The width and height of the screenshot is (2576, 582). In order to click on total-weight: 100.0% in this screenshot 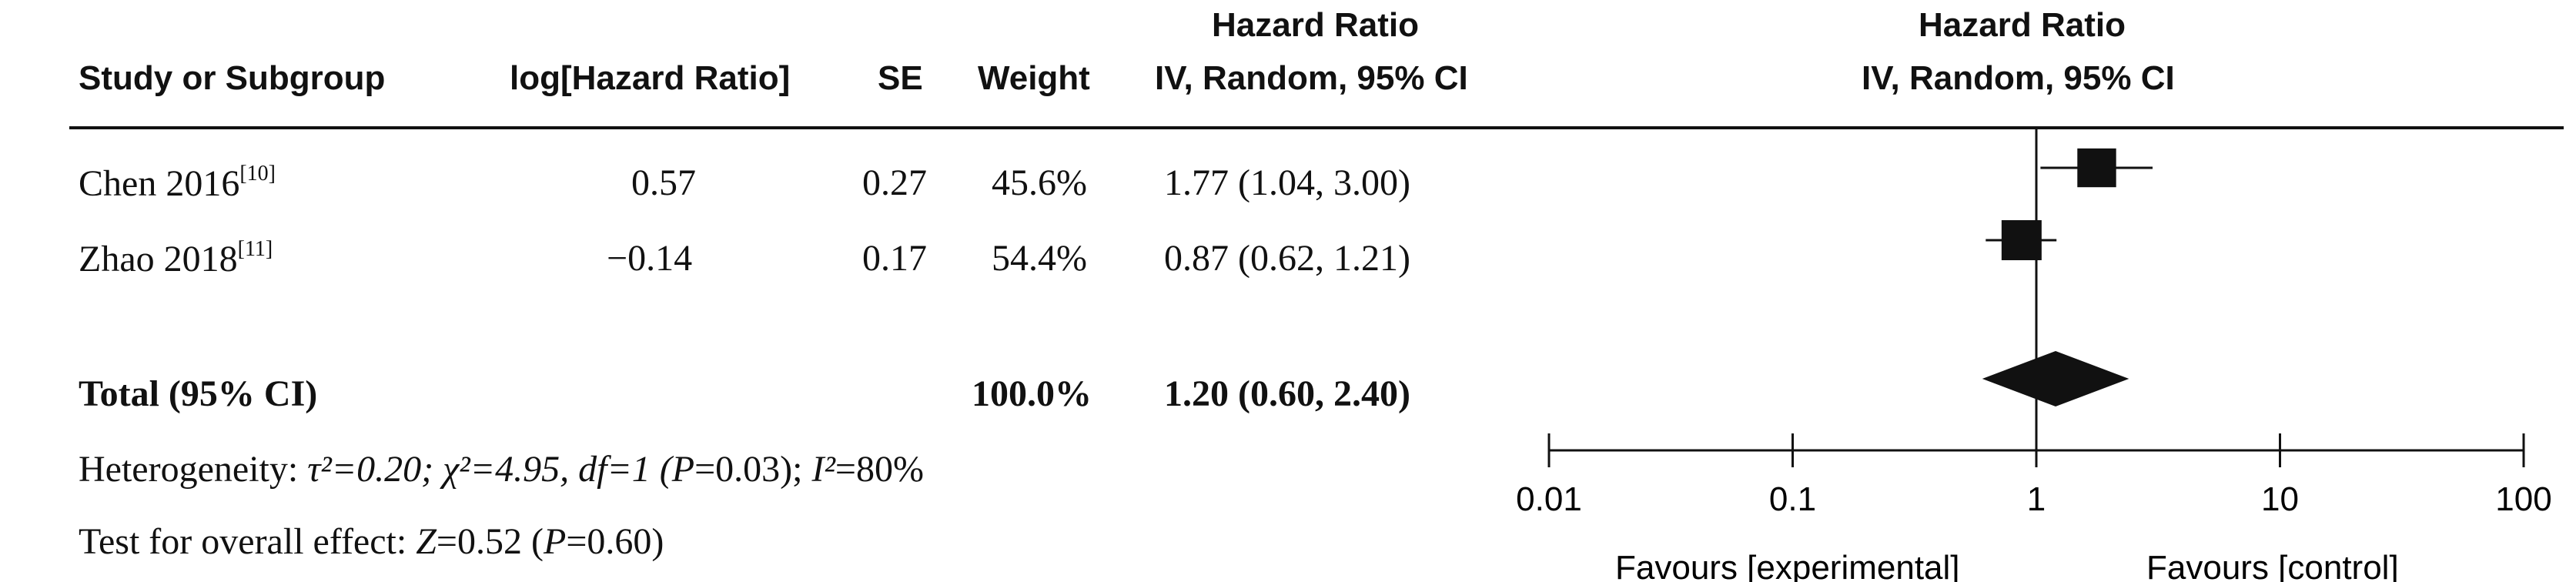, I will do `click(1032, 393)`.